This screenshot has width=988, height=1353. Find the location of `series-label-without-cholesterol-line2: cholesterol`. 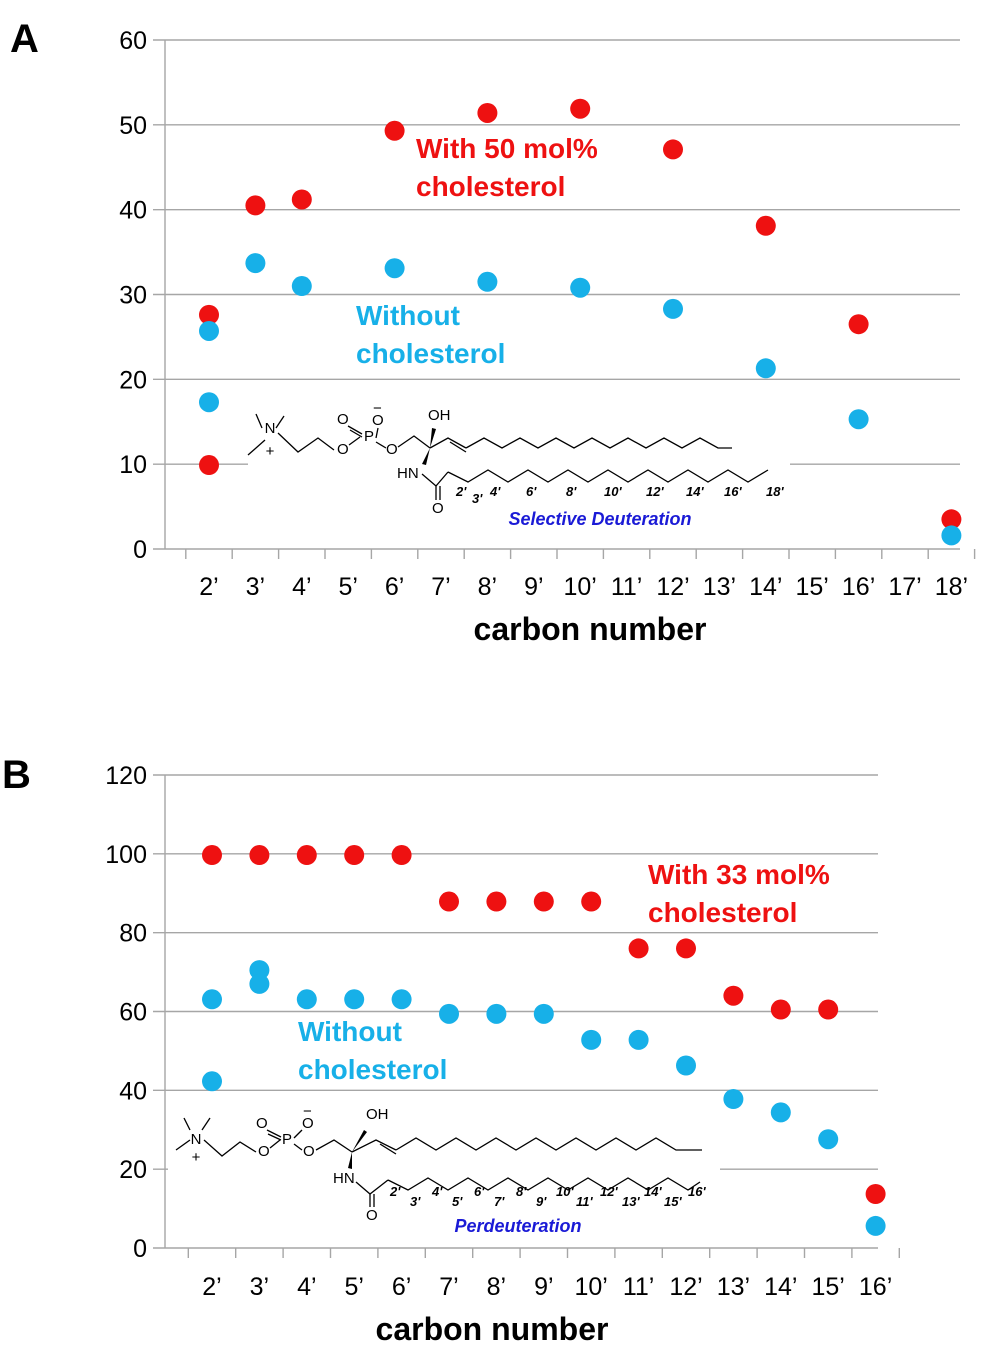

series-label-without-cholesterol-line2: cholesterol is located at coordinates (430, 353).